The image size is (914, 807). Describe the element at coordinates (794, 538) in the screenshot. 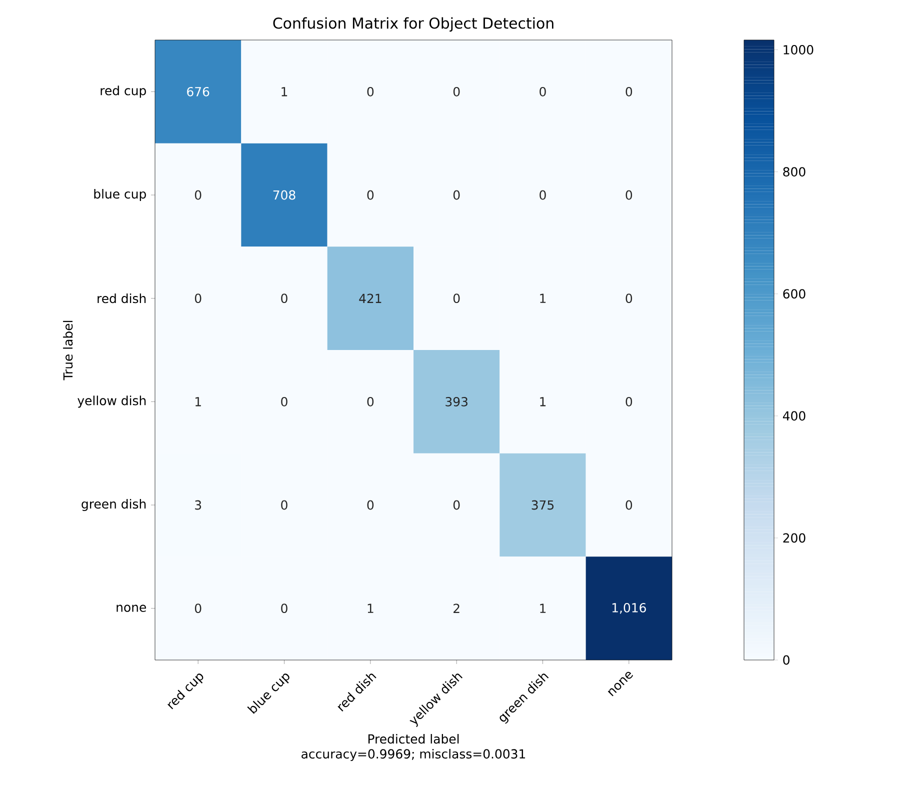

I see `color-bar-label: 200` at that location.